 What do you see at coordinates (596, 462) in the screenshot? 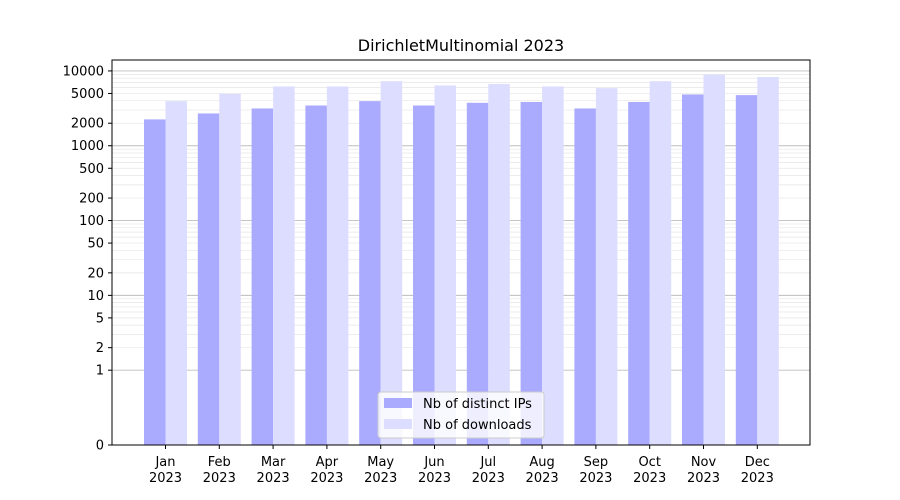
I see `x-tick-label-month: Sep` at bounding box center [596, 462].